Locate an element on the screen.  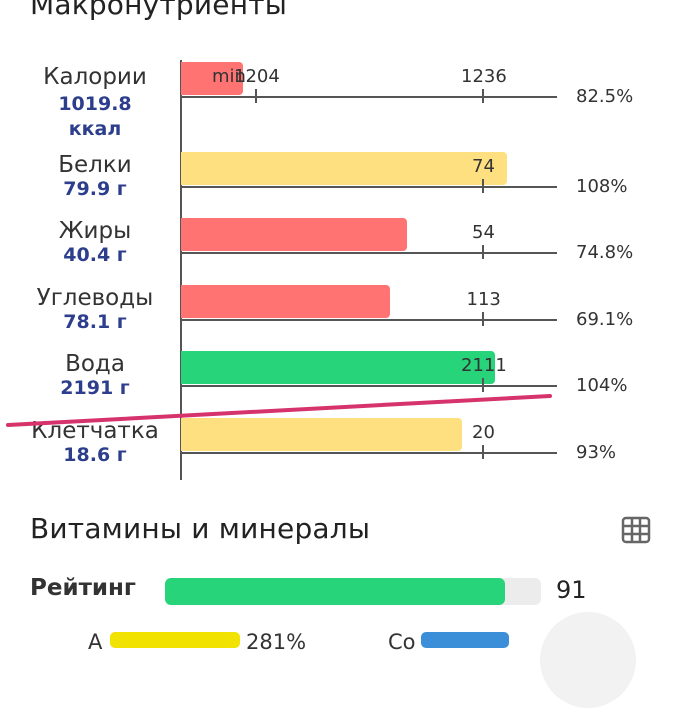
nutrient-name: Углеводы is located at coordinates (95, 298).